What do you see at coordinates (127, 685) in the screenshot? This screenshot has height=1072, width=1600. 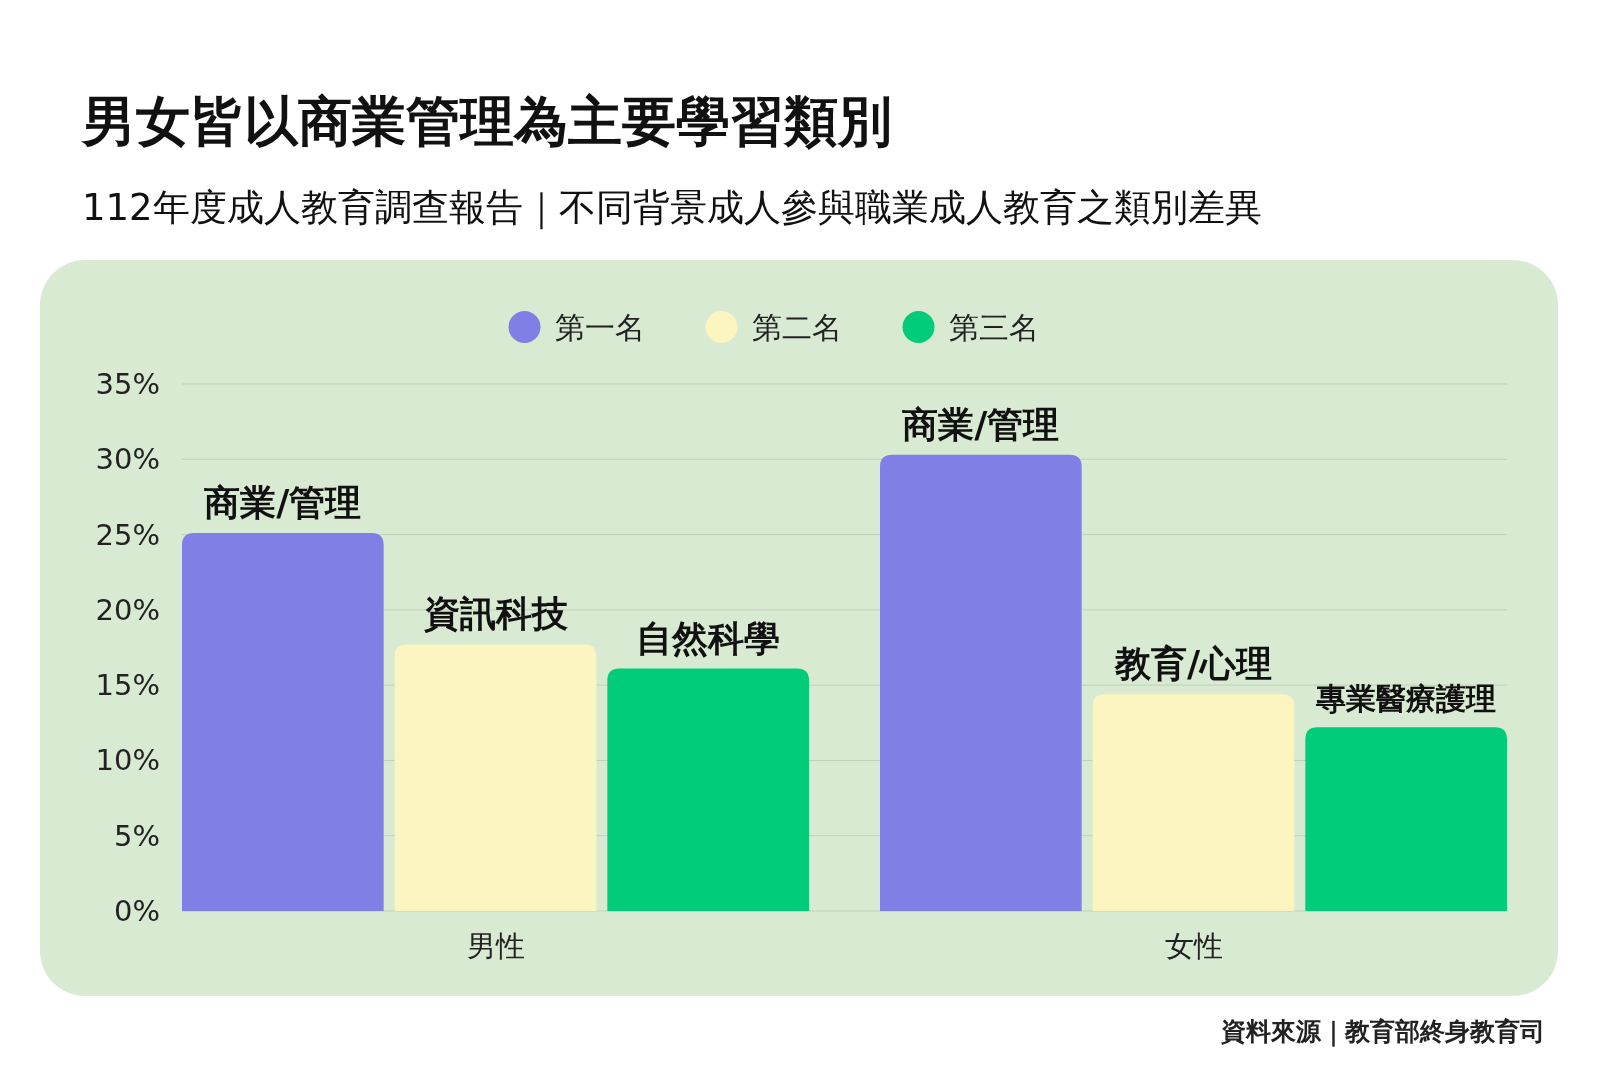 I see `y-tick-label: 15%` at bounding box center [127, 685].